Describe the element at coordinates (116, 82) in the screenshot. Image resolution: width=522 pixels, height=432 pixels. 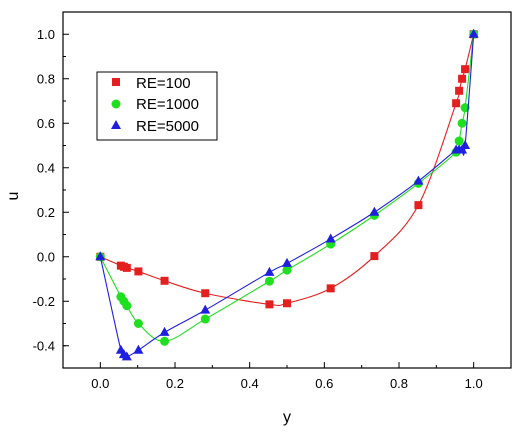
I see `legend-marker-re100` at that location.